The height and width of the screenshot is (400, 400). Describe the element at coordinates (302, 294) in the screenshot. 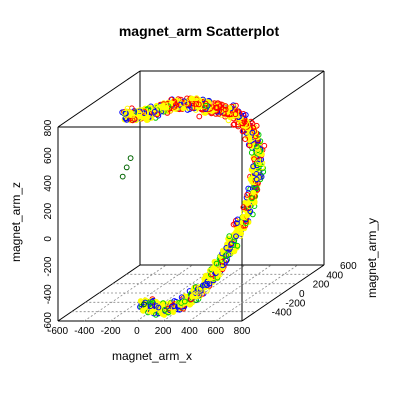

I see `y-tick-label: 0` at that location.